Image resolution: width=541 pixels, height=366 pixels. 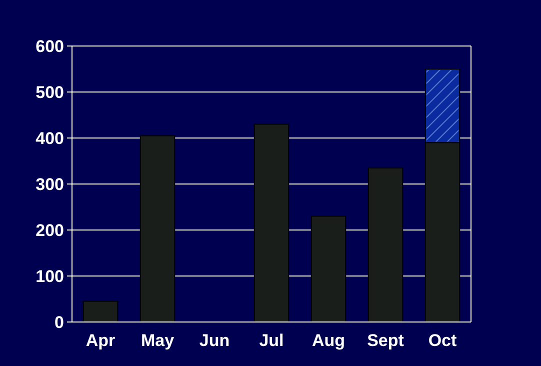 I want to click on x-tick-label: Jul, so click(x=271, y=340).